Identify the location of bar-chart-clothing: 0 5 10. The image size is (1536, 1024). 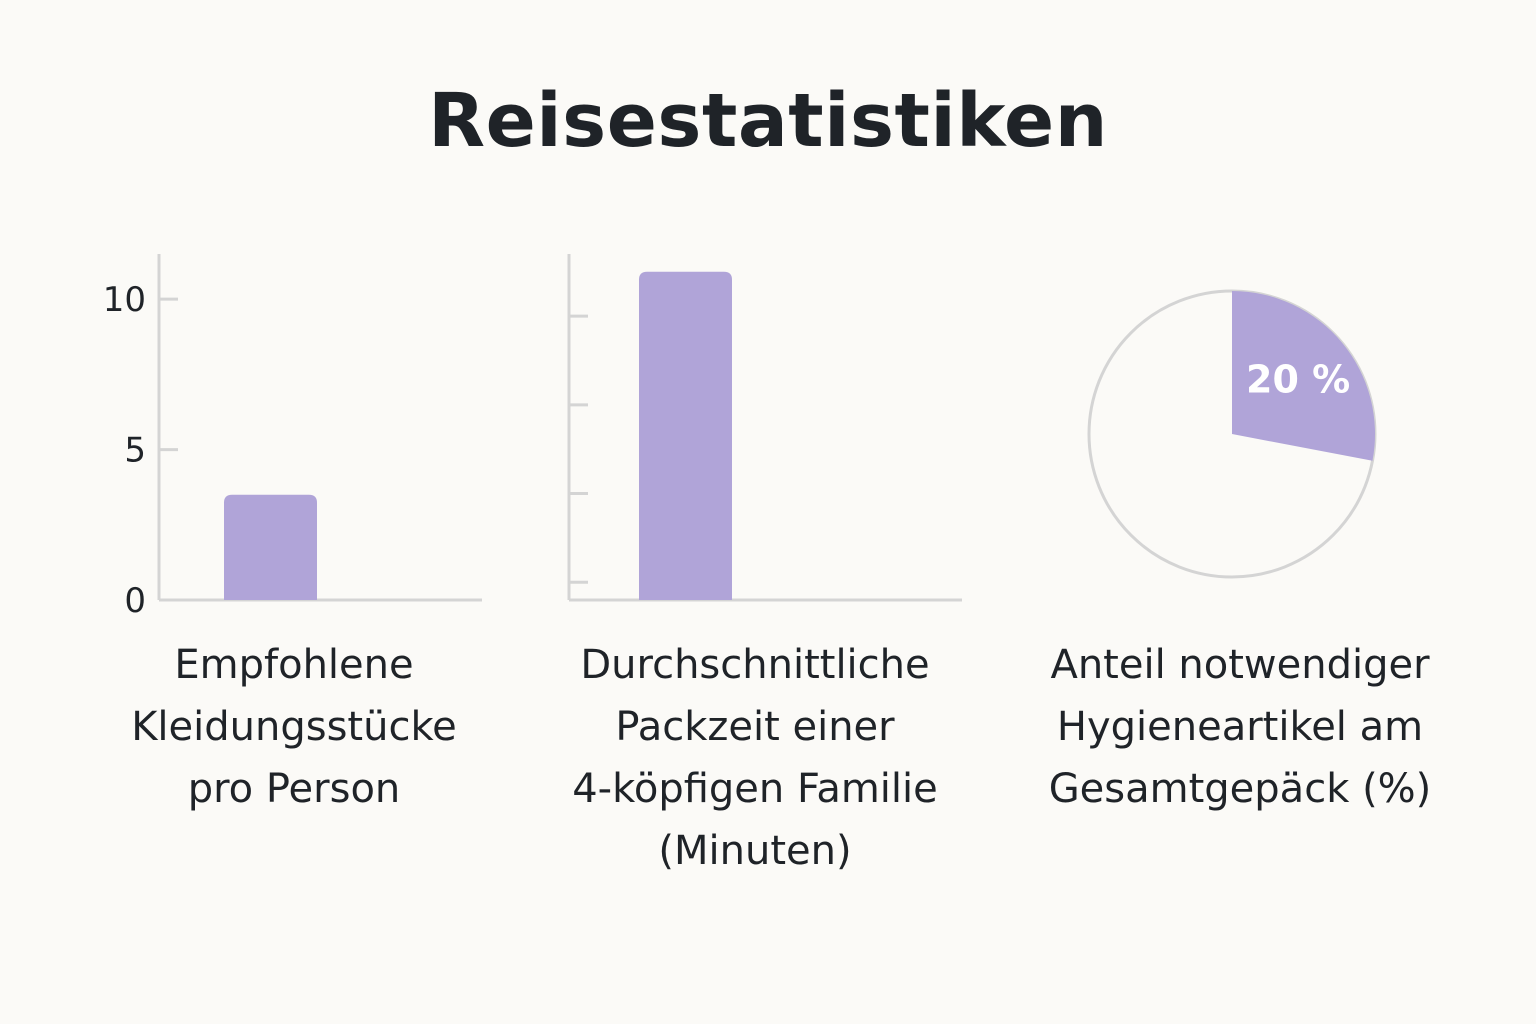
(292, 437).